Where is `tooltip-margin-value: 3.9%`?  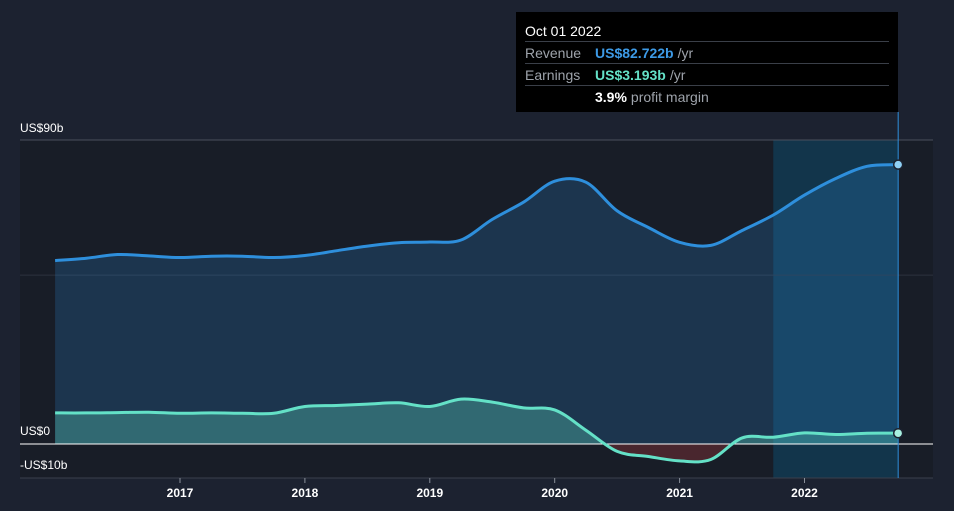 tooltip-margin-value: 3.9% is located at coordinates (611, 96).